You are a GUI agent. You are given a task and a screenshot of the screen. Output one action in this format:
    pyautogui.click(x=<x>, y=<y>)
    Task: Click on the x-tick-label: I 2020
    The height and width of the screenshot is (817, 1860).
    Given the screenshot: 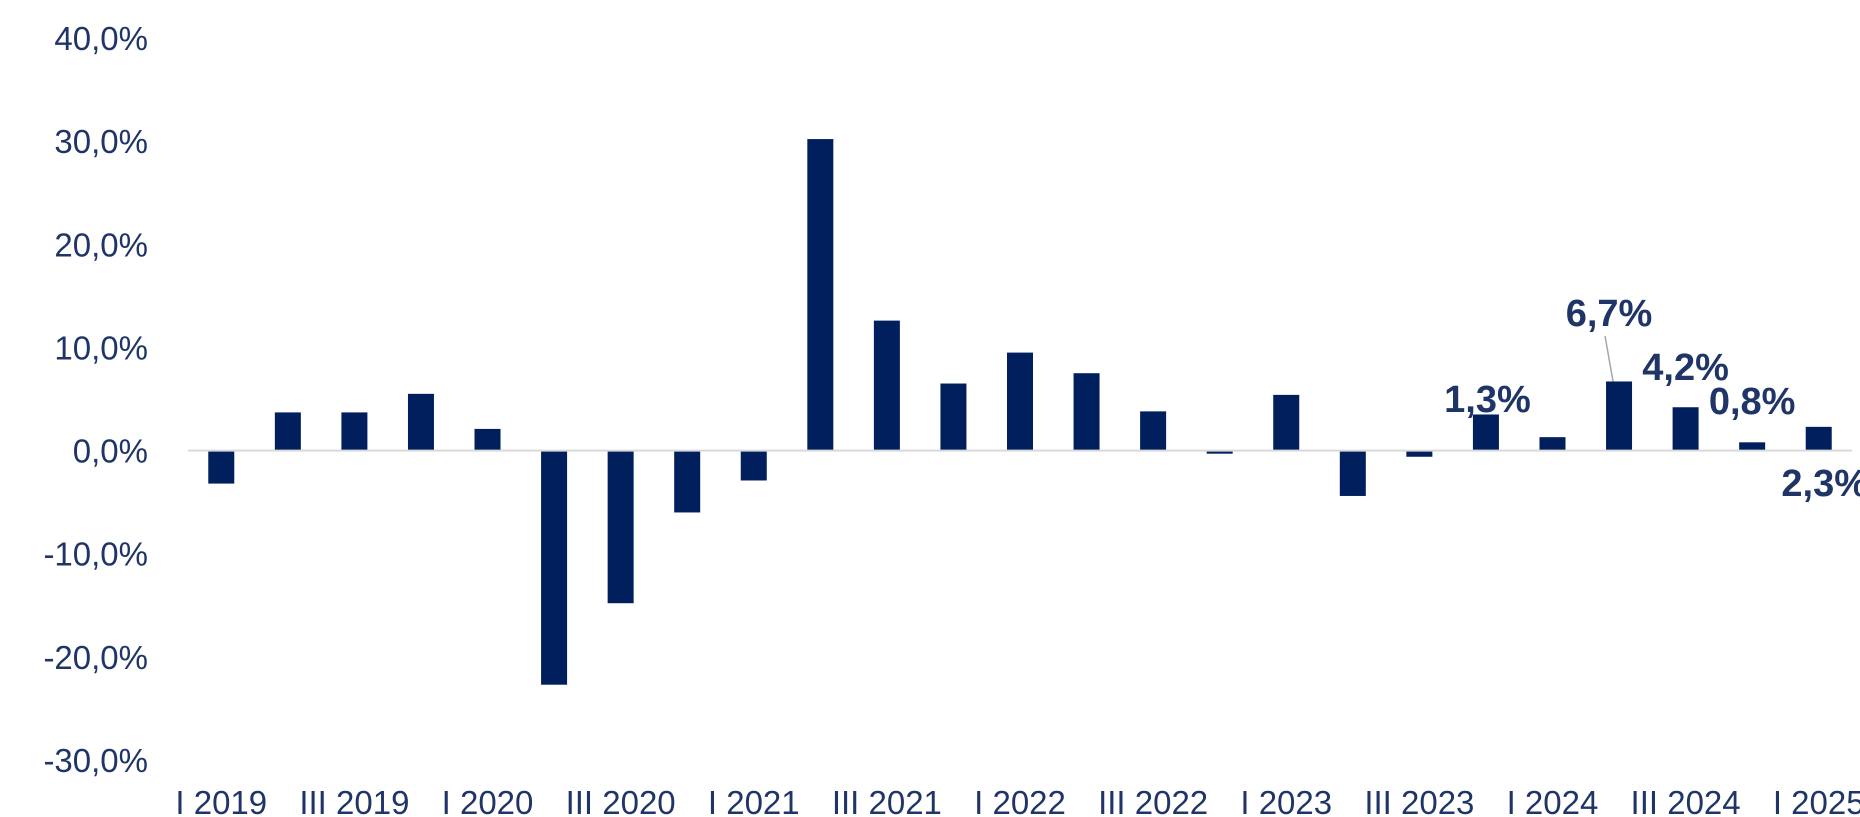 What is the action you would take?
    pyautogui.click(x=488, y=800)
    